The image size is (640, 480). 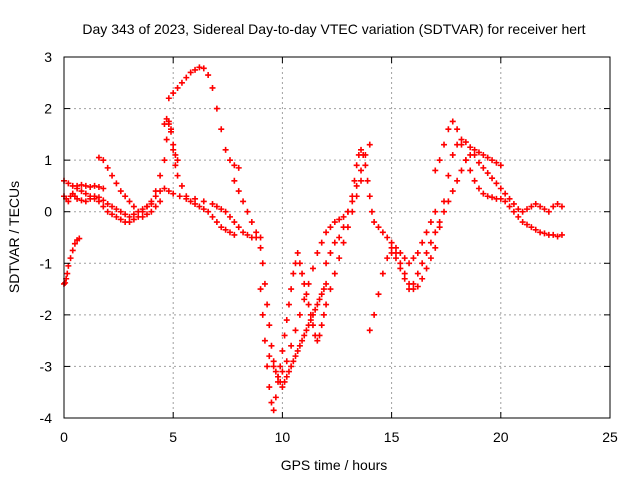 I want to click on x-tick-label: 0, so click(x=64, y=437).